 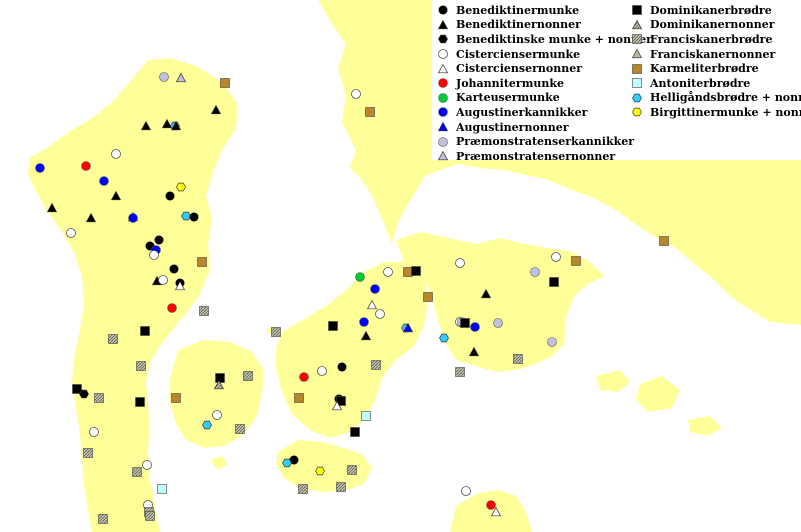 What do you see at coordinates (352, 350) in the screenshot?
I see `land-zealand` at bounding box center [352, 350].